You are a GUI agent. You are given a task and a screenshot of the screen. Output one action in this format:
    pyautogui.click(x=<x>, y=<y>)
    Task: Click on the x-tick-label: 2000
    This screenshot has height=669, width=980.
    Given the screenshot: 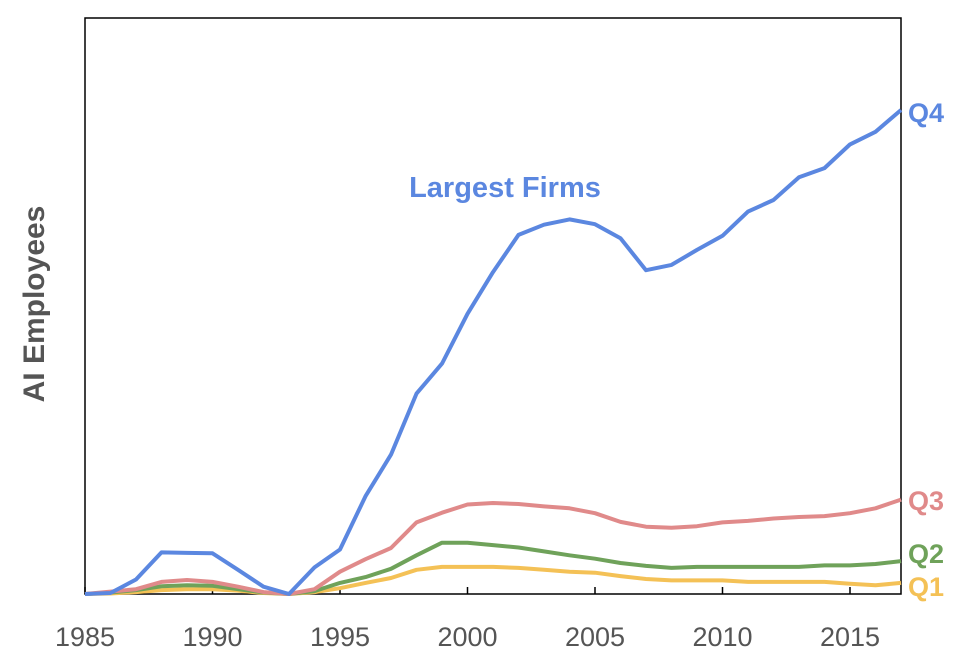 What is the action you would take?
    pyautogui.click(x=467, y=637)
    